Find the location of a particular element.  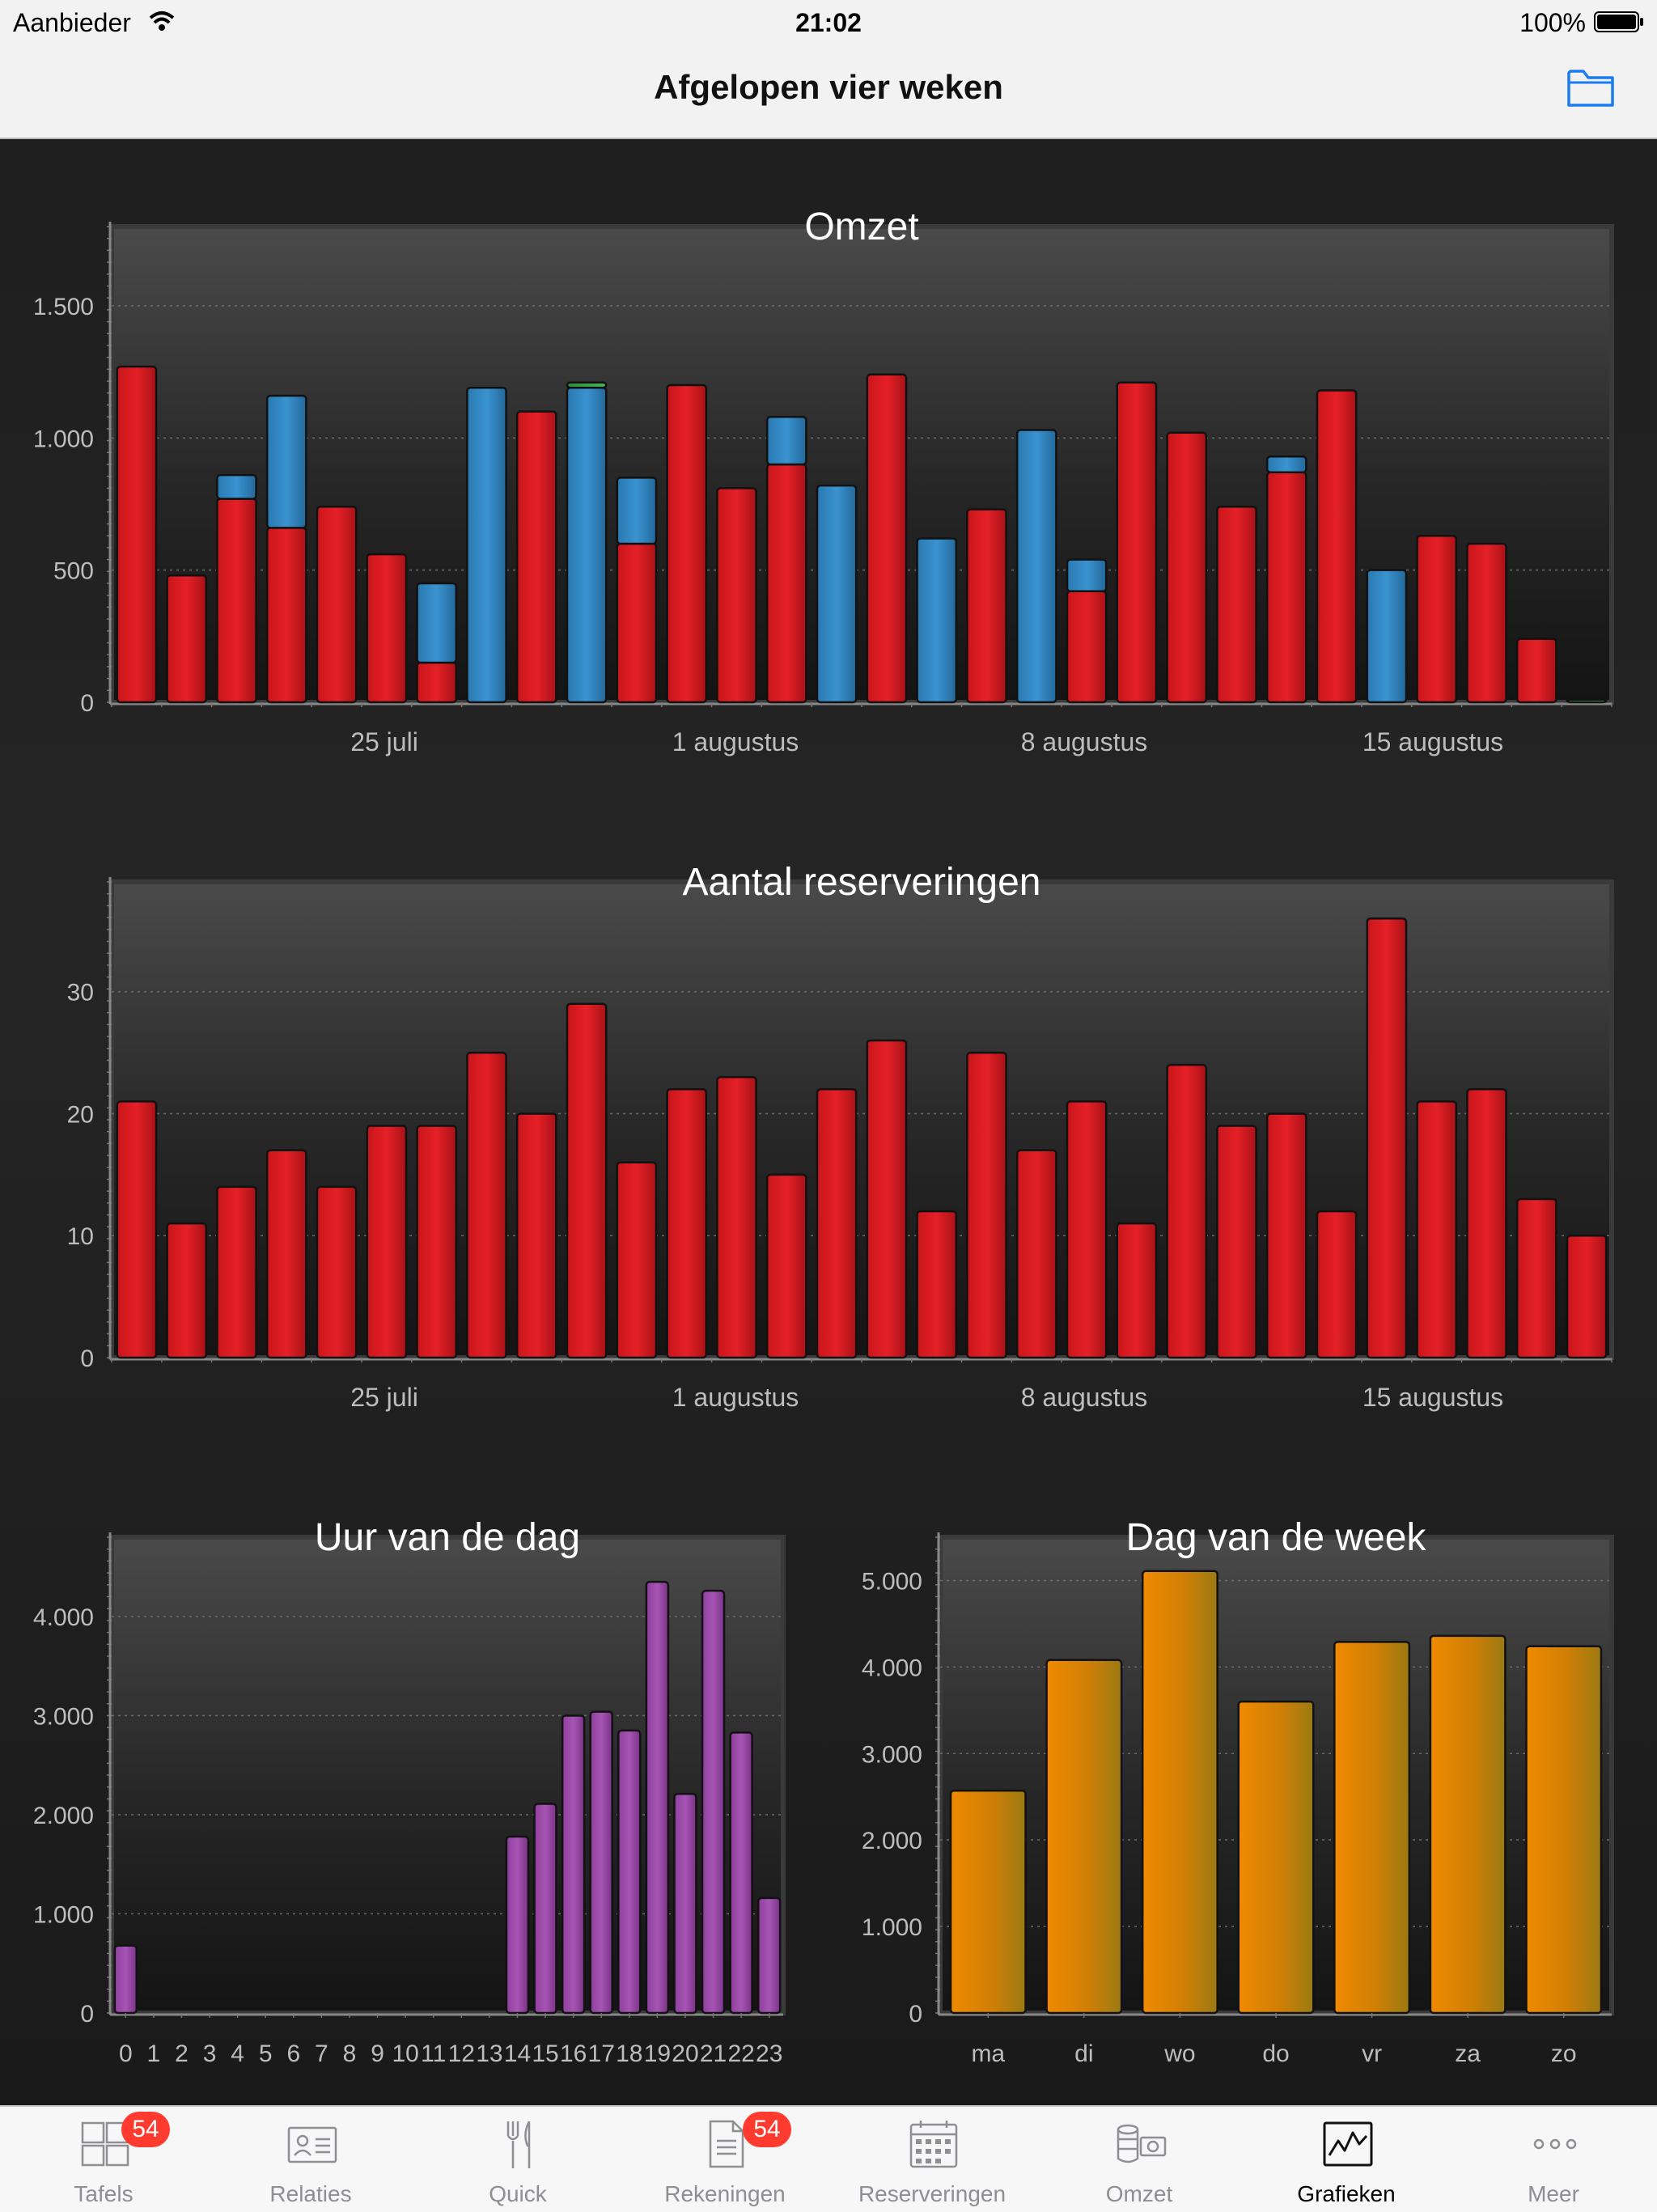

tab-grafieken: Grafieken is located at coordinates (1346, 2159).